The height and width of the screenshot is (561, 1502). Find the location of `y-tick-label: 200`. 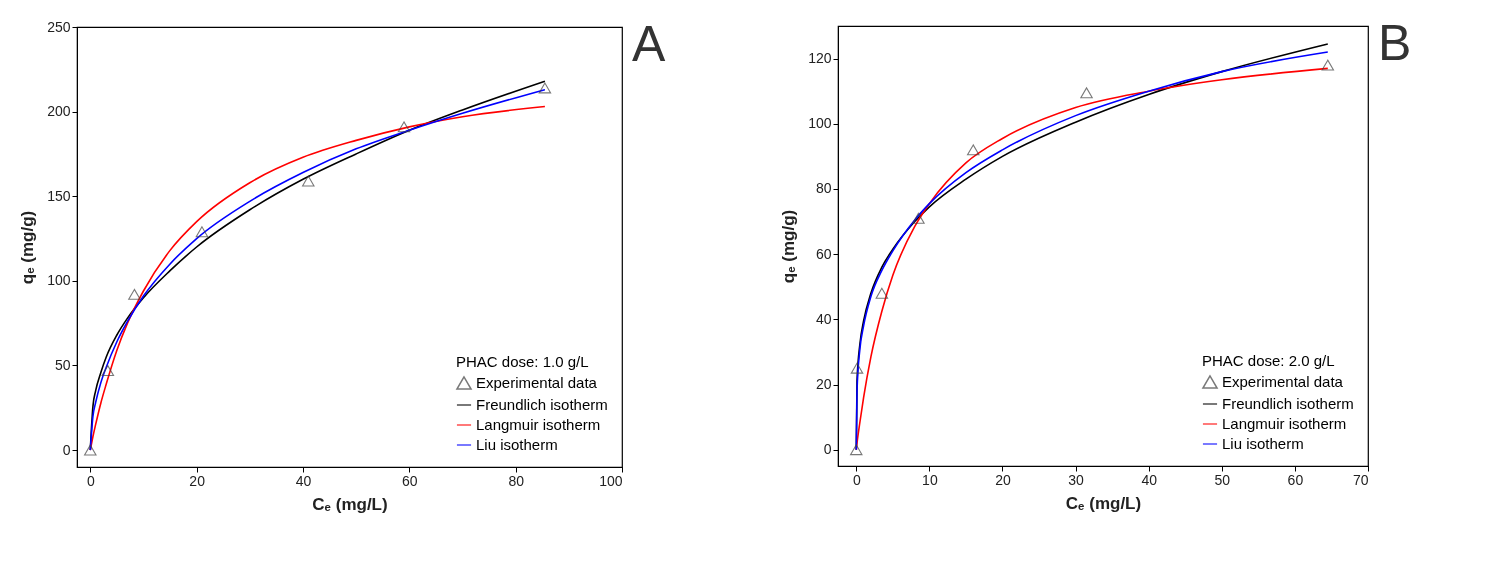

y-tick-label: 200 is located at coordinates (59, 111).